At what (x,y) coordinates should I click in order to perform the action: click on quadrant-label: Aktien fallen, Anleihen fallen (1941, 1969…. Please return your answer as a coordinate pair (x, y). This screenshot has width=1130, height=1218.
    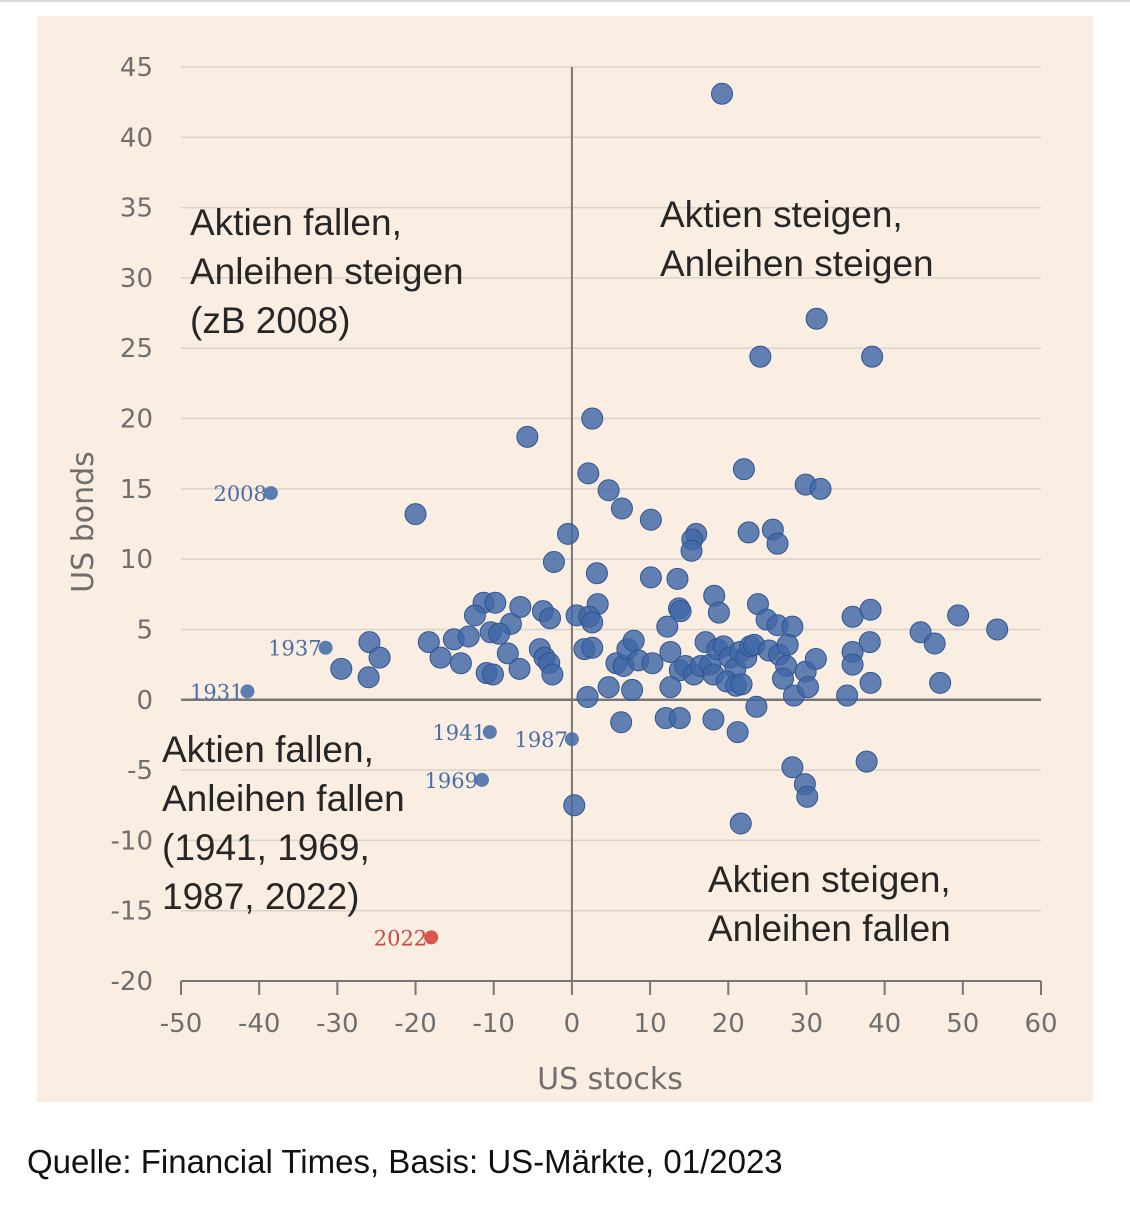
    Looking at the image, I should click on (283, 823).